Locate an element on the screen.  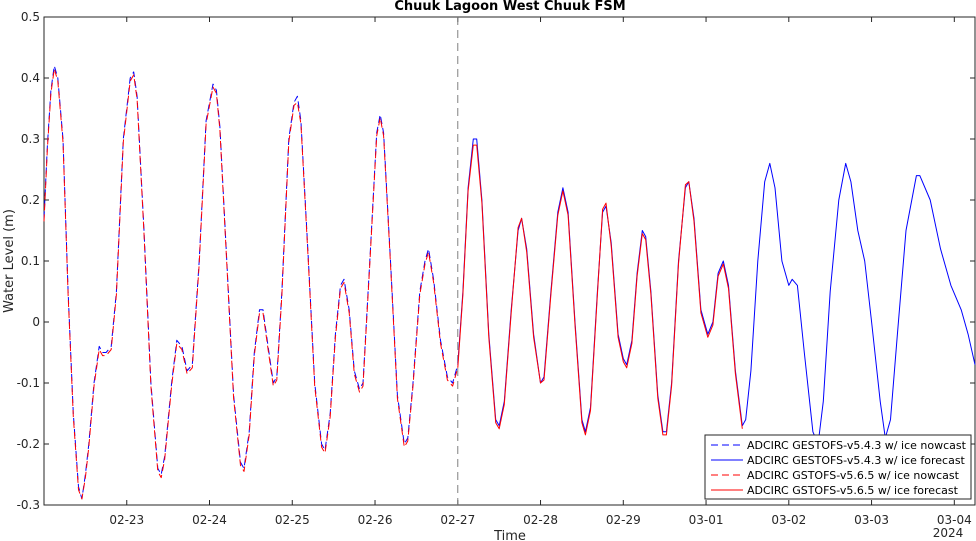
legend-label-2: ADCIRC GESTOFS-v5.4.3 w/ ice forecast is located at coordinates (856, 460).